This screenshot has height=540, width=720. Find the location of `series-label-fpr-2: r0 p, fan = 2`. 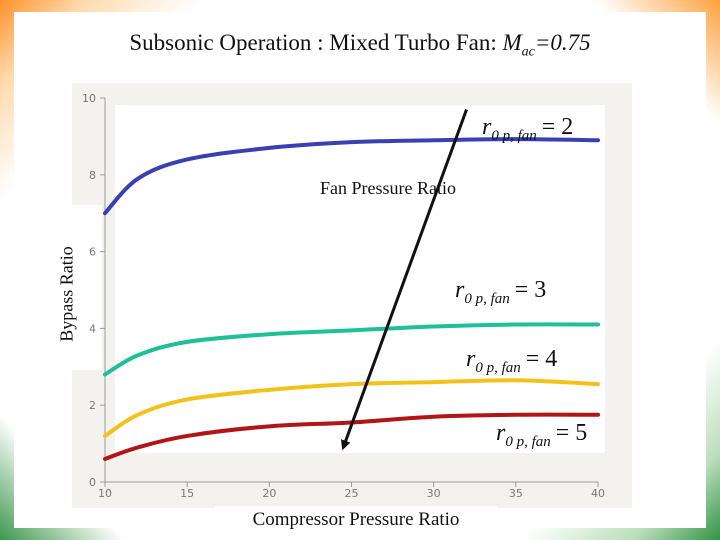

series-label-fpr-2: r0 p, fan = 2 is located at coordinates (527, 129).